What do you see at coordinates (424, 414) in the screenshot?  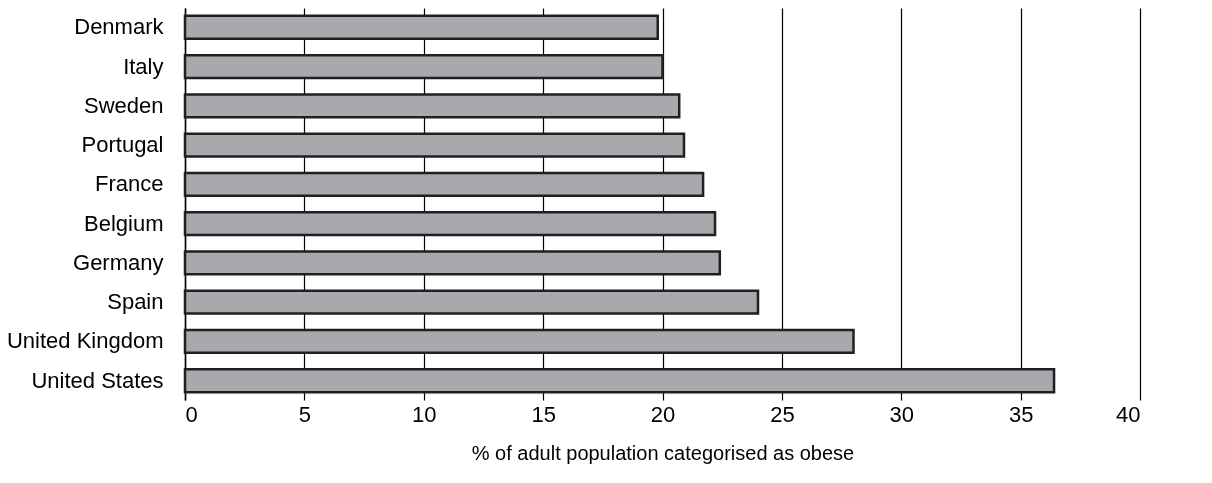 I see `x-tick-label: 10` at bounding box center [424, 414].